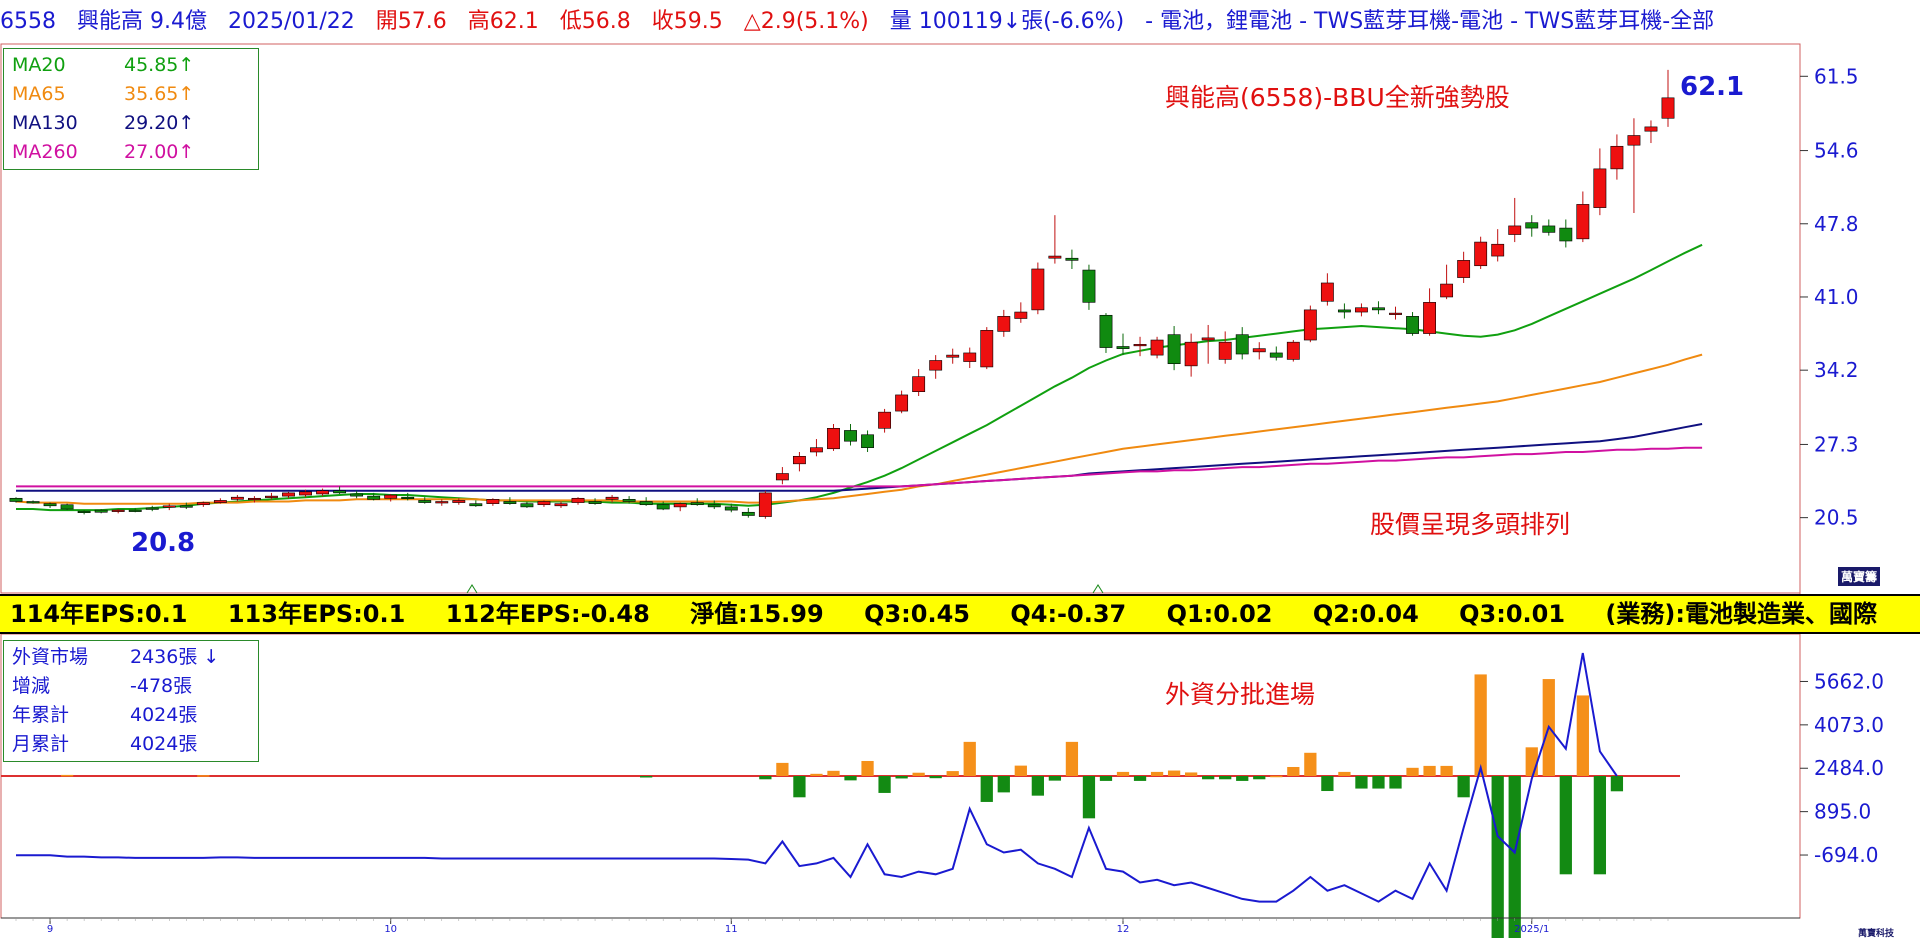 Image resolution: width=1920 pixels, height=939 pixels. What do you see at coordinates (1836, 151) in the screenshot?
I see `price-tick-label: 54.6` at bounding box center [1836, 151].